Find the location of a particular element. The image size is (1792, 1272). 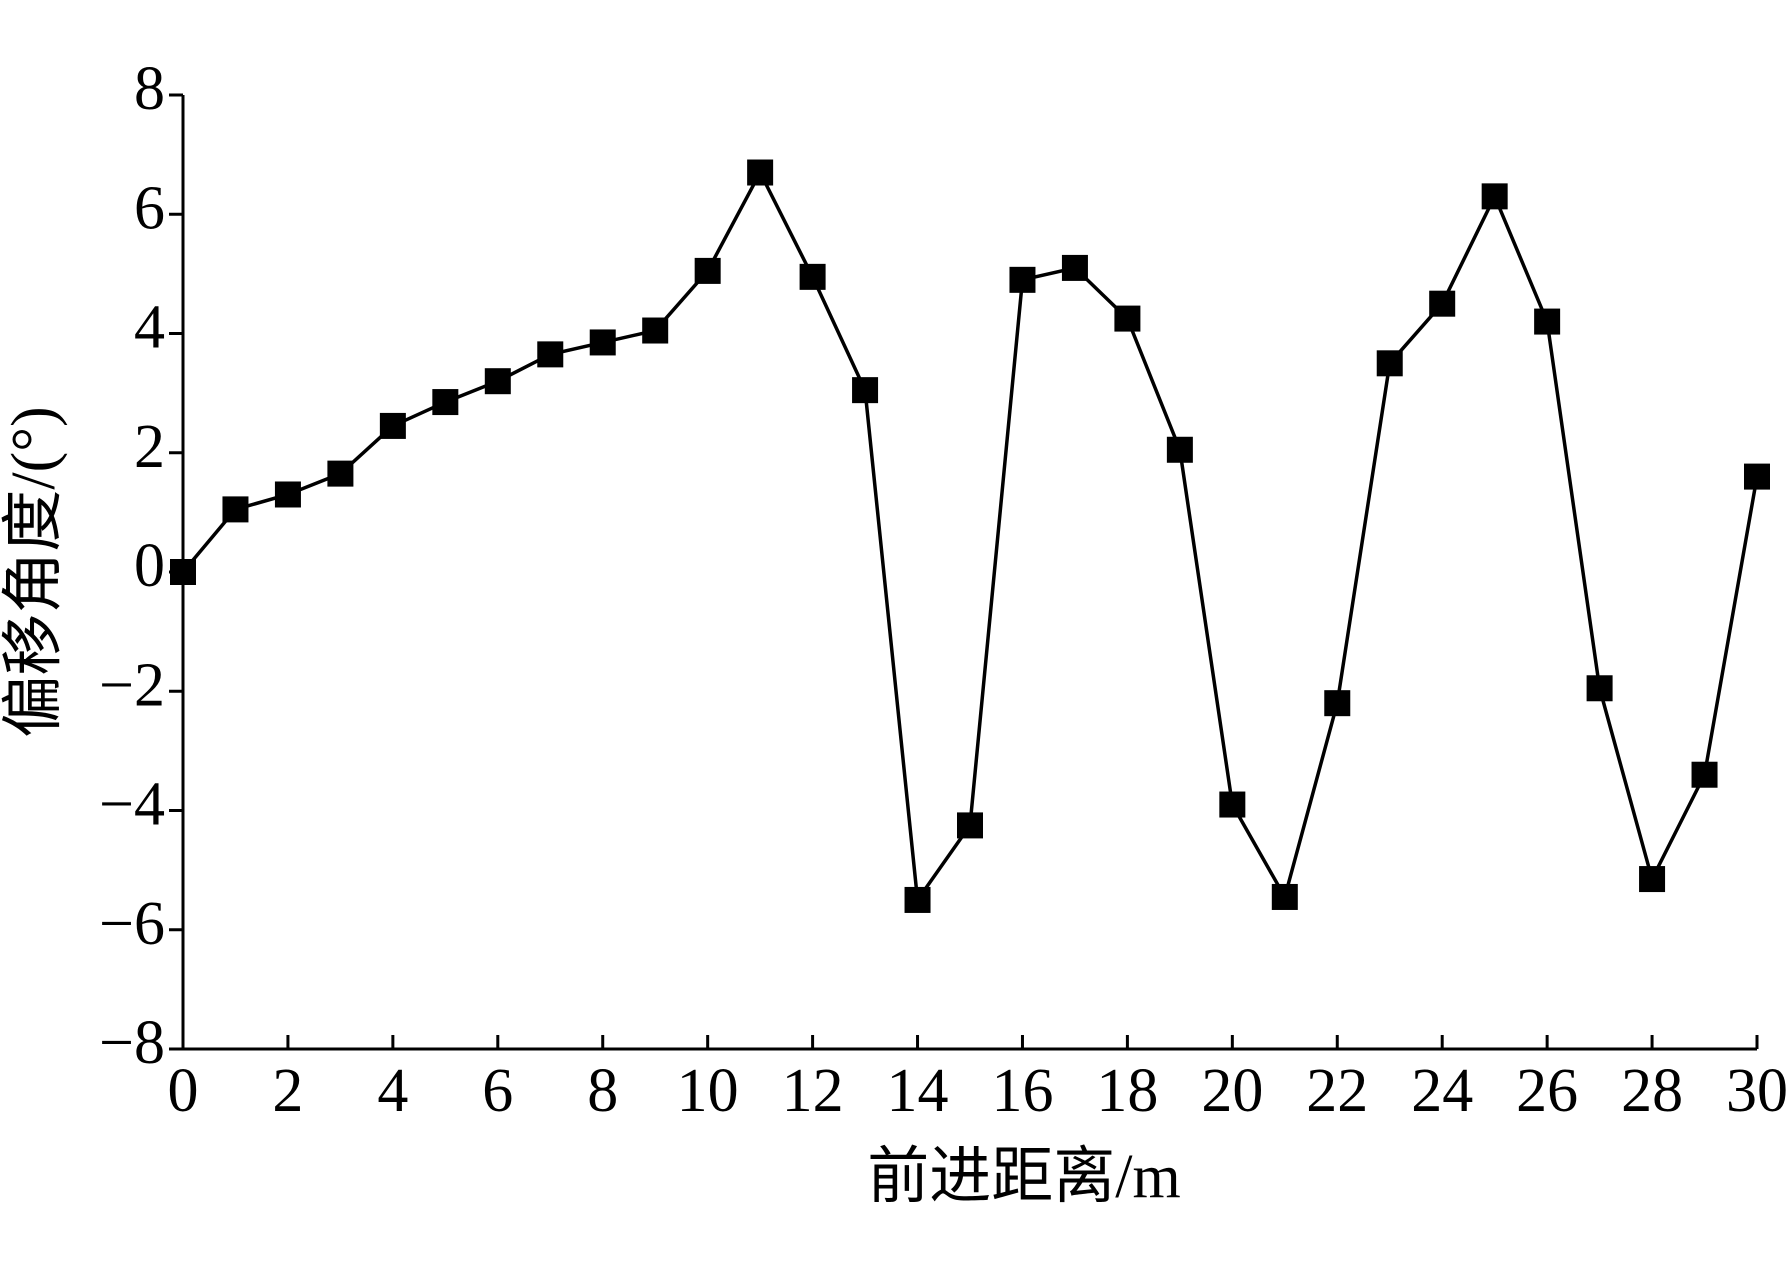

y-tick-label: −4 is located at coordinates (132, 805).